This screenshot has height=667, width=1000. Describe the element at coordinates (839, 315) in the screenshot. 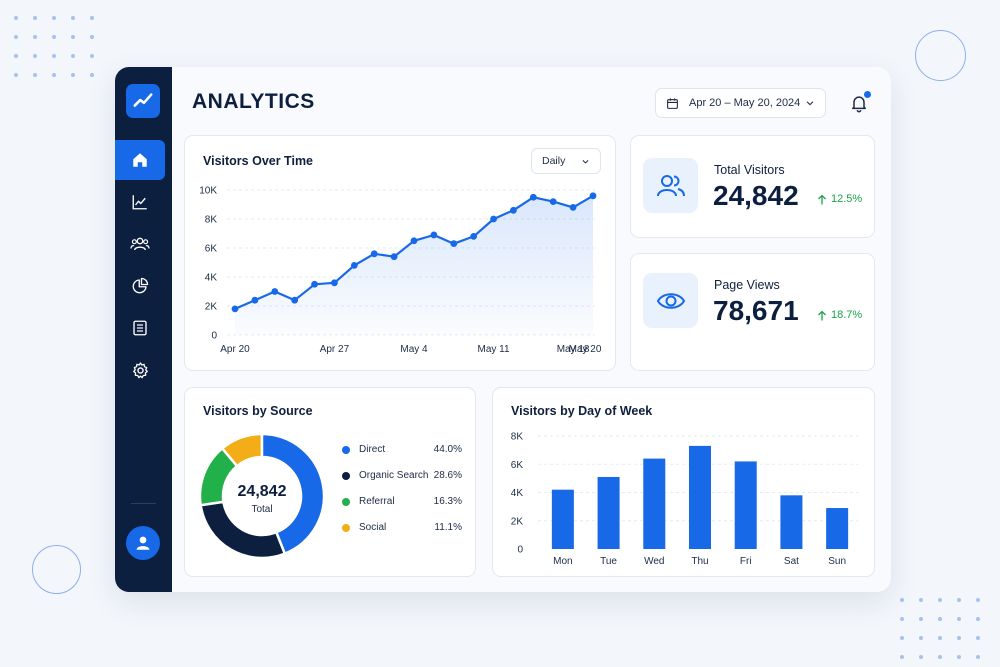

I see `page-views-change: 18.7%` at that location.